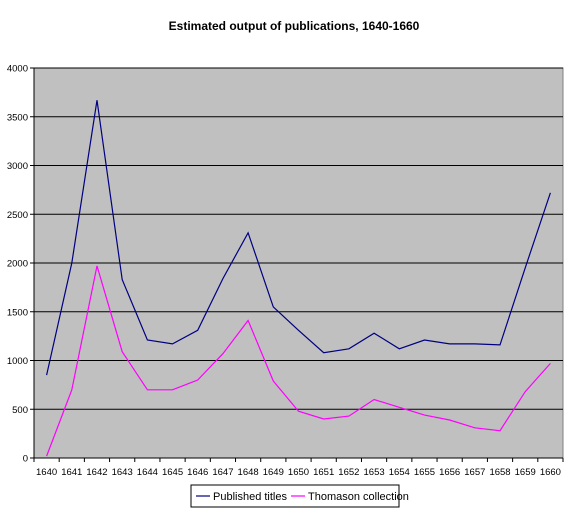 The image size is (588, 517). Describe the element at coordinates (358, 497) in the screenshot. I see `legend-entry-thomason-collection: Thomason collection` at that location.